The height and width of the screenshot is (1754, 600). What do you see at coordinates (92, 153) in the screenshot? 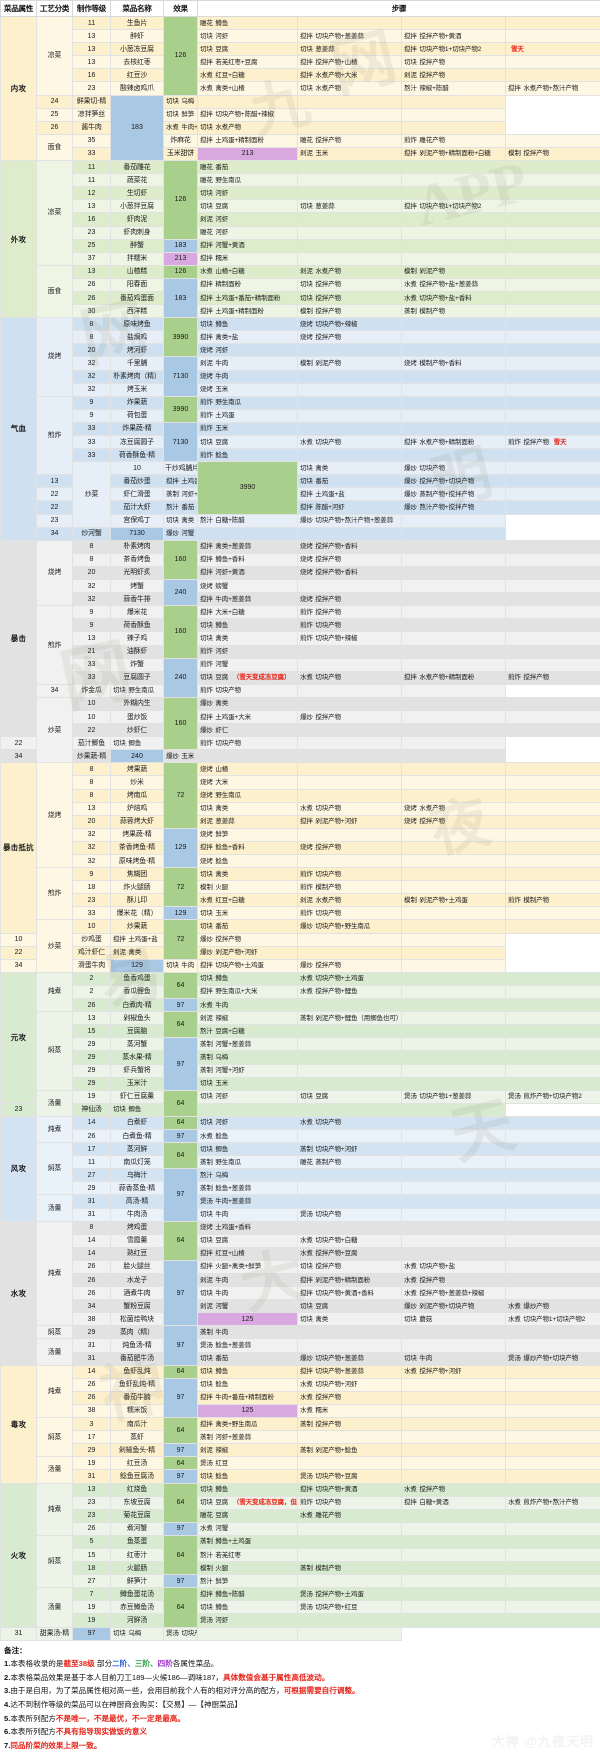
I see `level-cell: 33` at bounding box center [92, 153].